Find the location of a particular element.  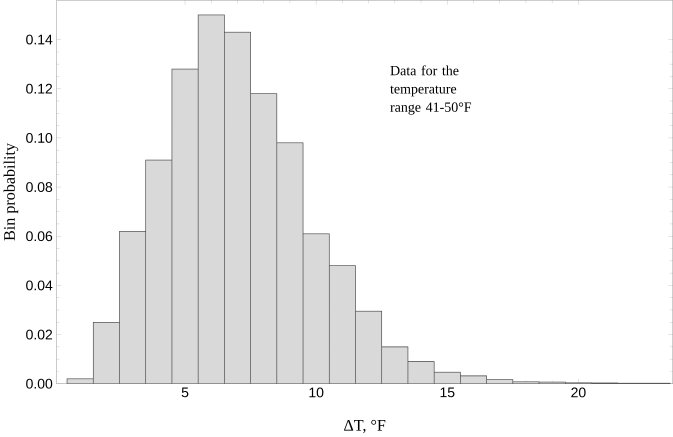

annotation: Data for the temperature range 41-50°F is located at coordinates (431, 90).